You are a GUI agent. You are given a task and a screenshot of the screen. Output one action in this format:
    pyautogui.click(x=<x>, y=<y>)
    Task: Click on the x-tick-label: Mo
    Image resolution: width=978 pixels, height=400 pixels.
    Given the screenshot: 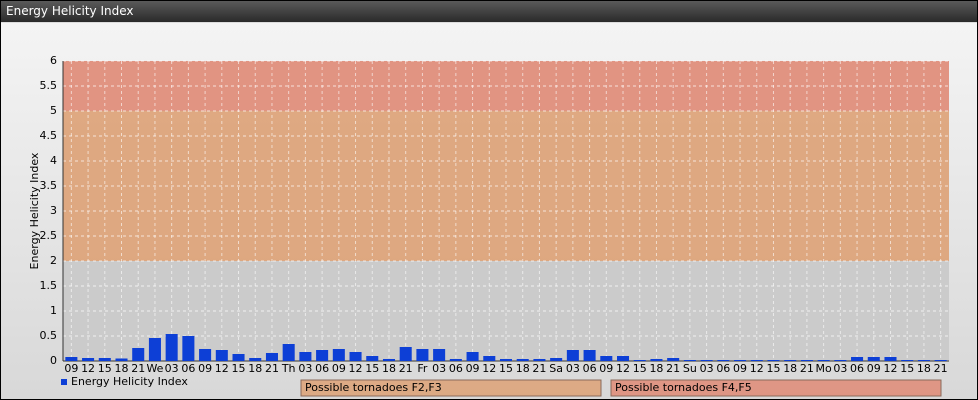 What is the action you would take?
    pyautogui.click(x=824, y=368)
    